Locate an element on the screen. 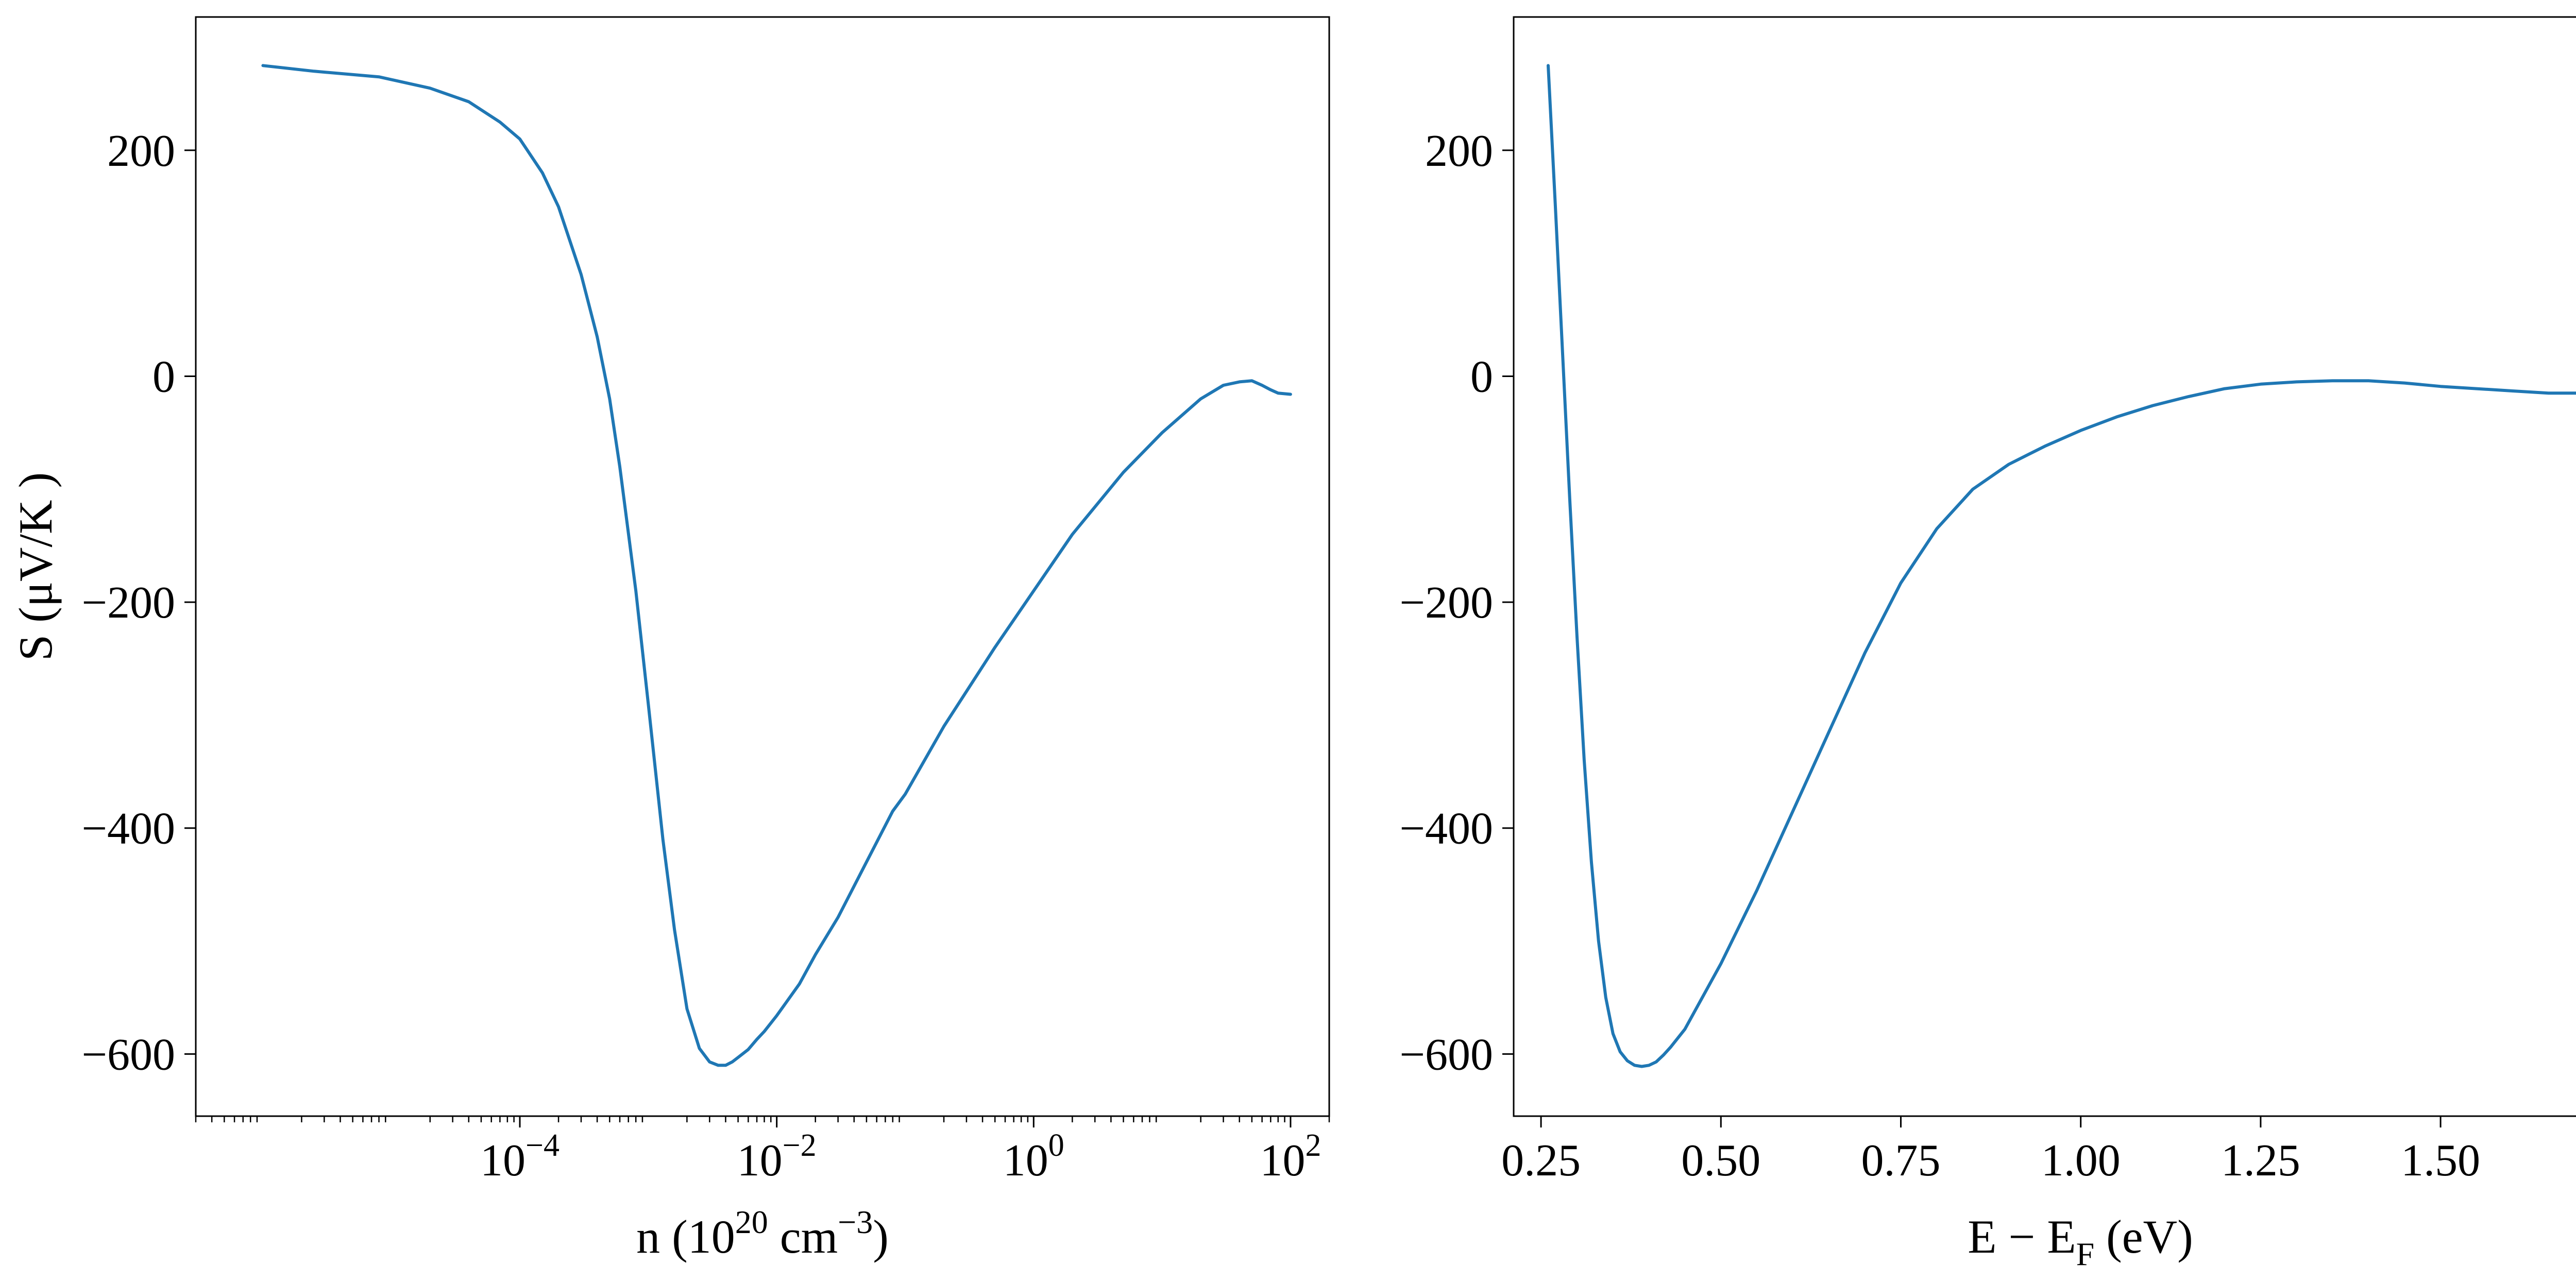 This screenshot has height=1282, width=2576. x-tick-label: 0.50 is located at coordinates (1720, 1161).